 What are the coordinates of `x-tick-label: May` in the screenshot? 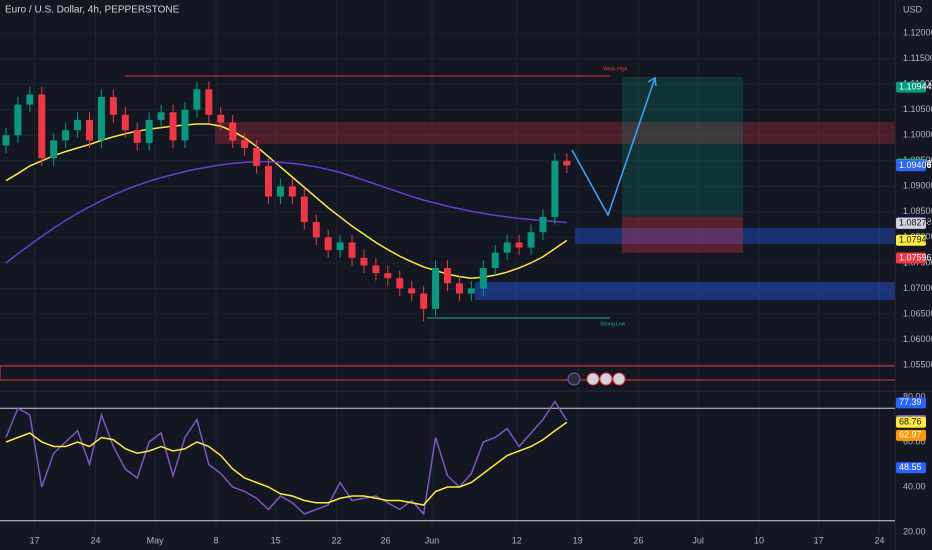 It's located at (156, 540).